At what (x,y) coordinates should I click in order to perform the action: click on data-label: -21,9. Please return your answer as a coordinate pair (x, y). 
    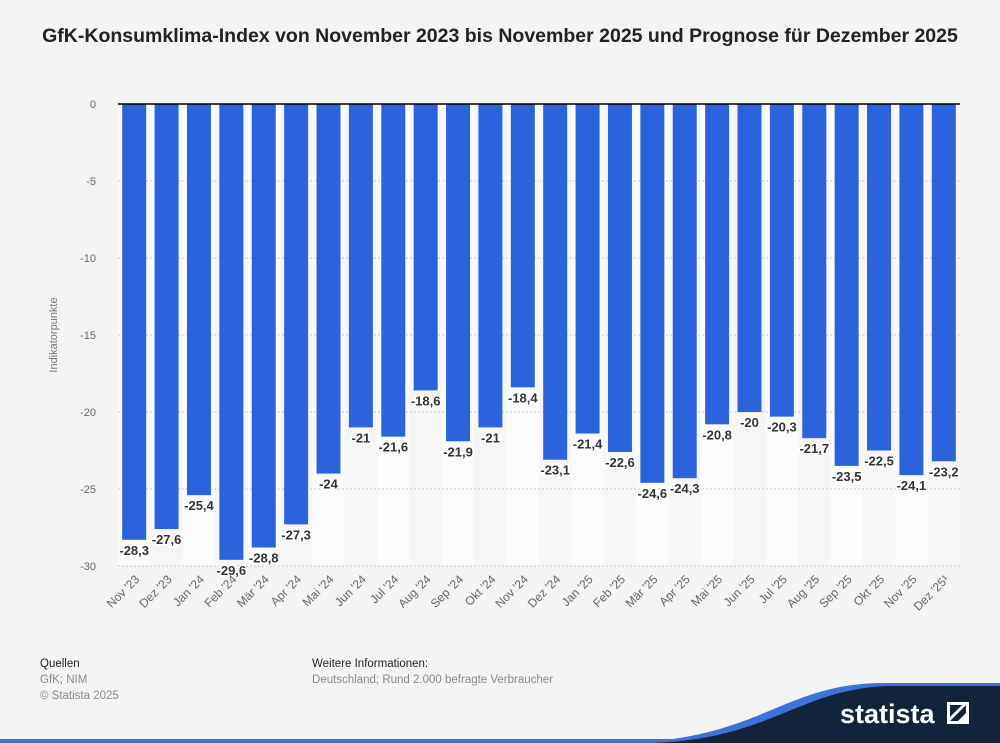
    Looking at the image, I should click on (458, 451).